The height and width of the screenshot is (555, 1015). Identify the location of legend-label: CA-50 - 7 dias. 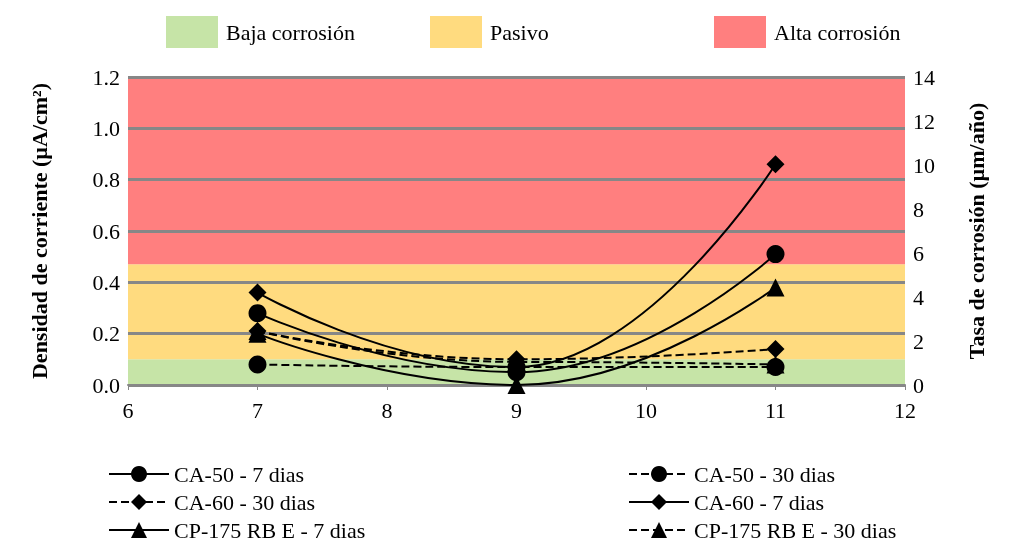
(239, 474).